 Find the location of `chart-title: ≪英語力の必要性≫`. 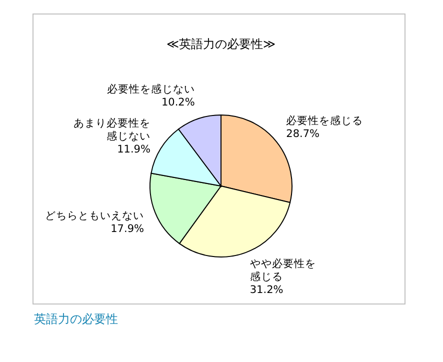

chart-title: ≪英語力の必要性≫ is located at coordinates (221, 44).